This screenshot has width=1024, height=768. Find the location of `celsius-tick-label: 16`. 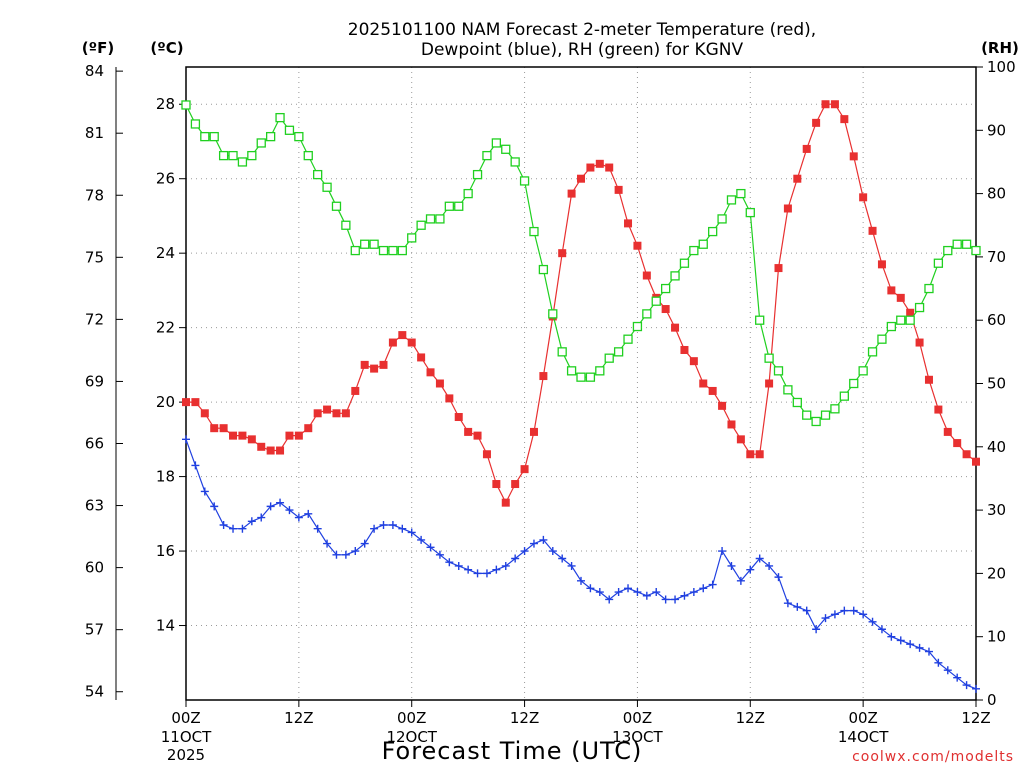

celsius-tick-label: 16 is located at coordinates (165, 551).